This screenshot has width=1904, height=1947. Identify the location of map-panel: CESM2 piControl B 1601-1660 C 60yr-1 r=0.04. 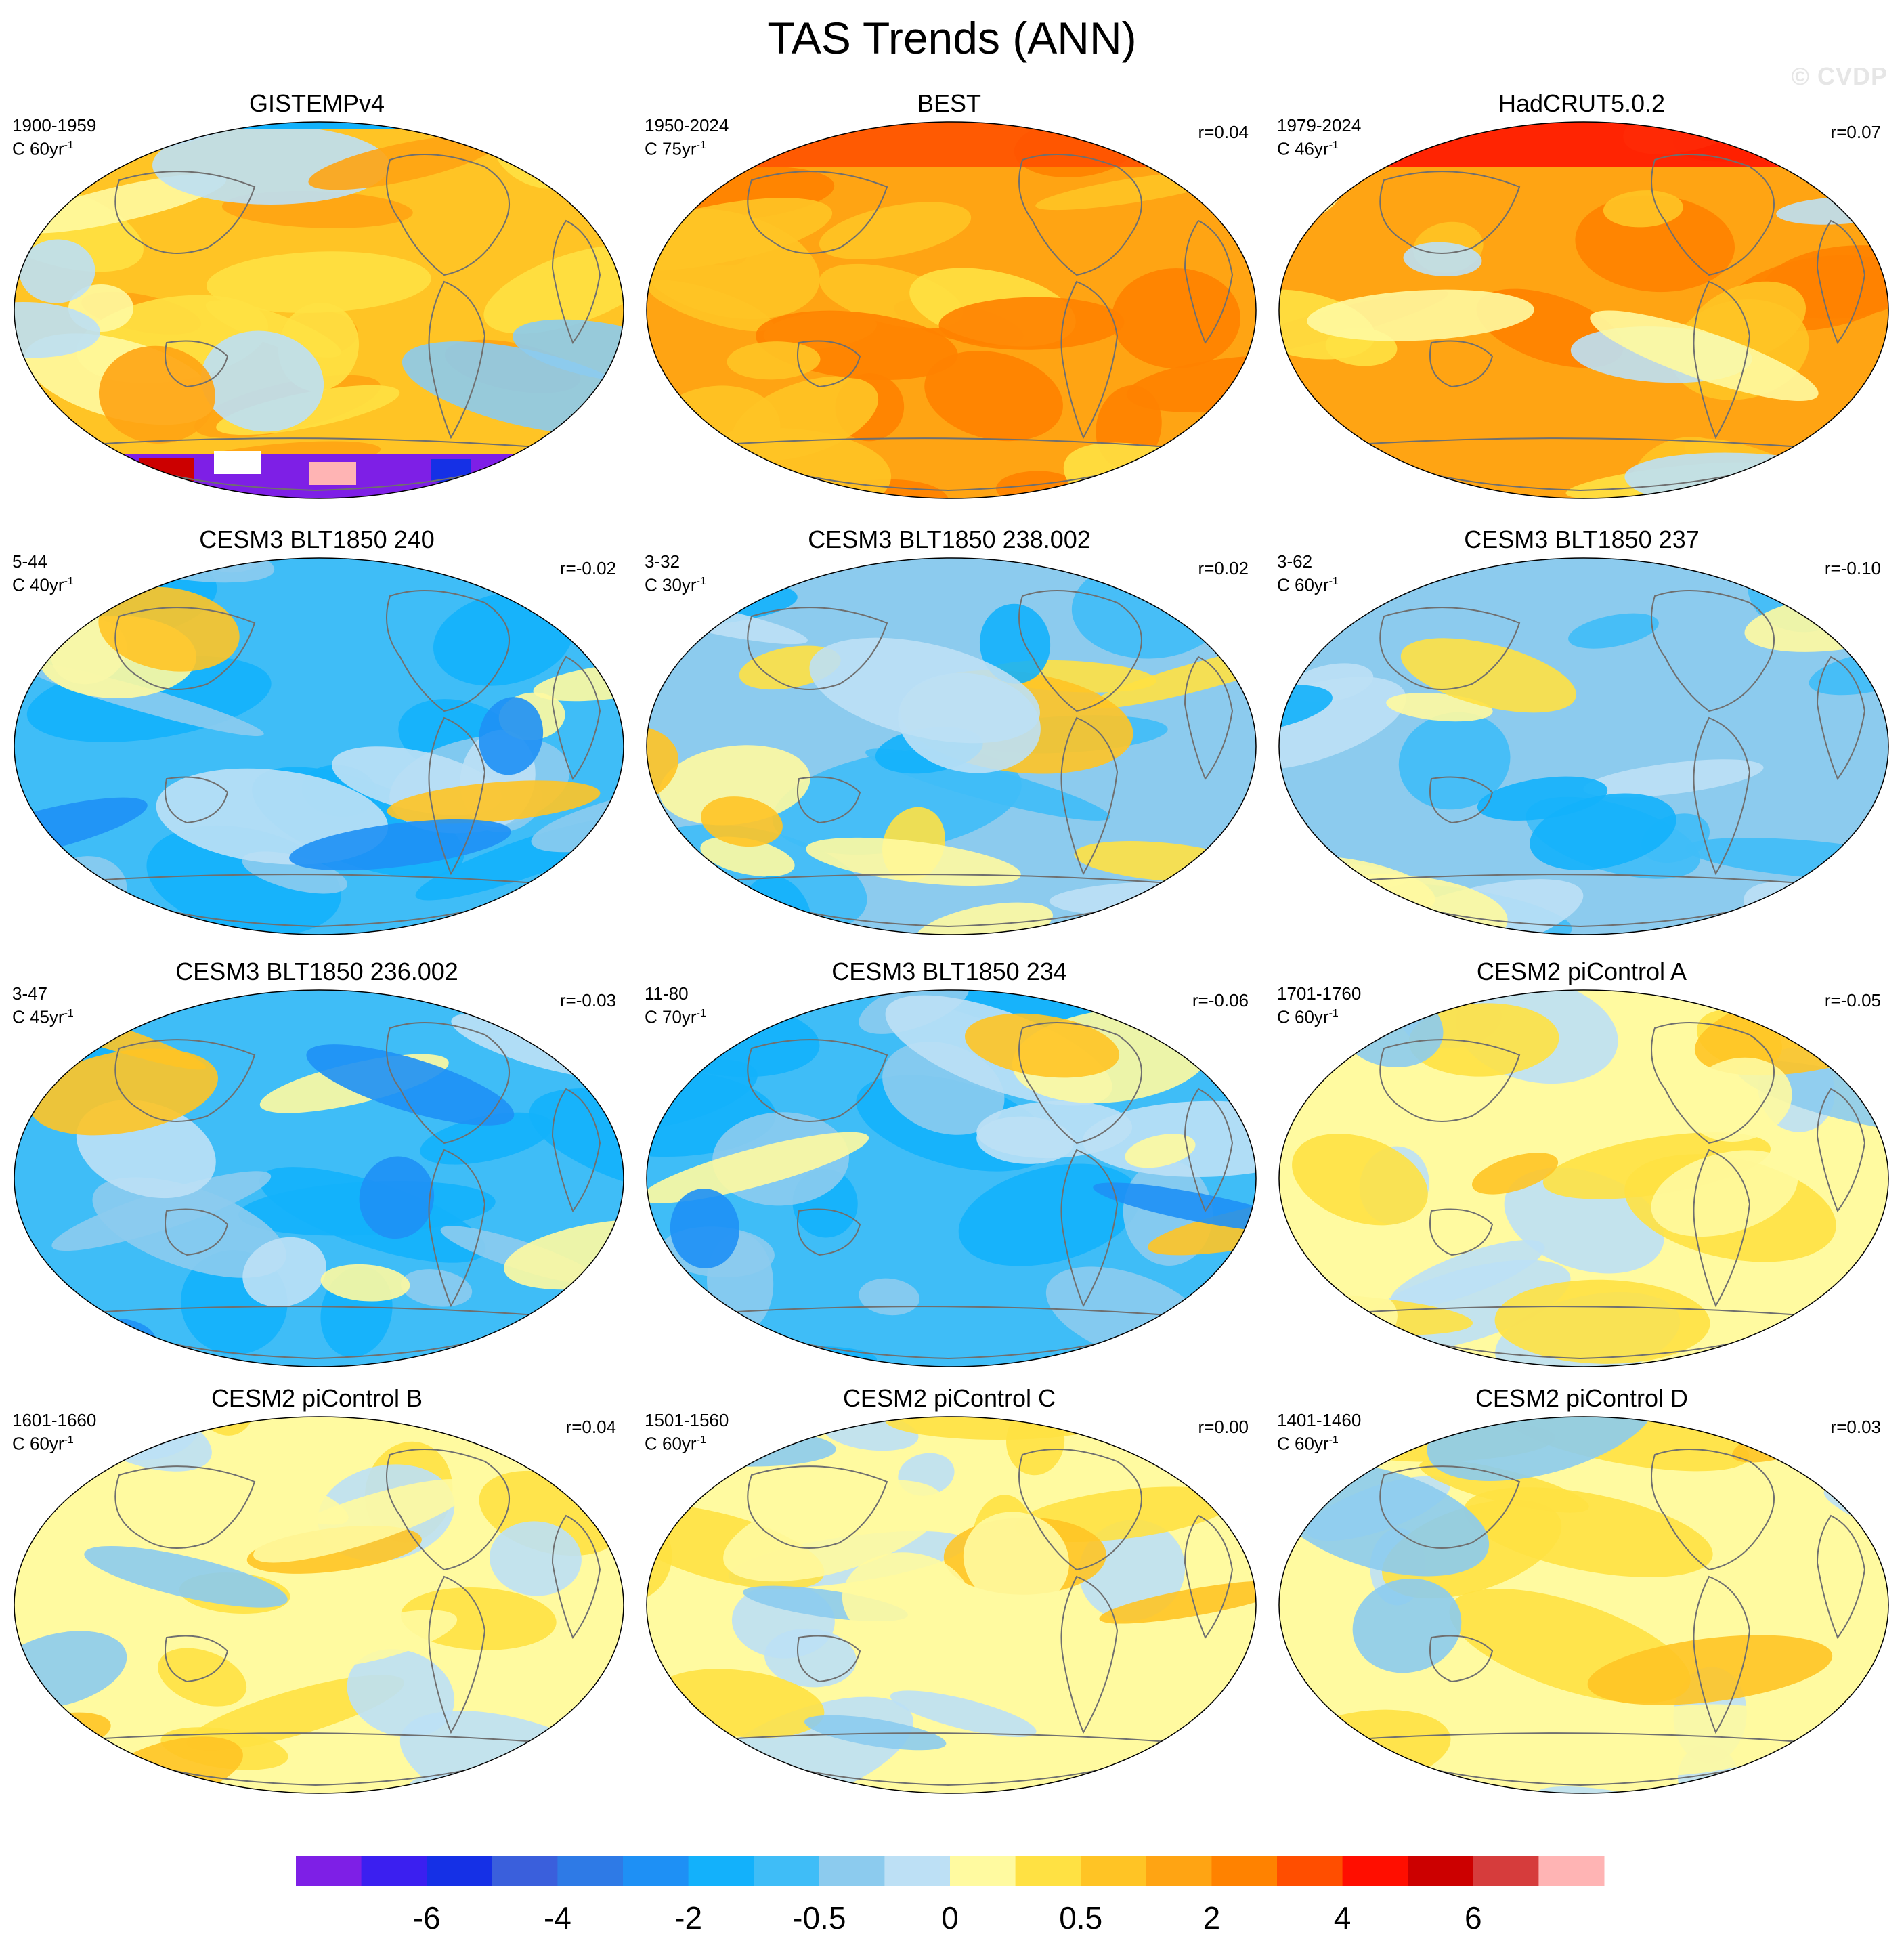
(317, 1593).